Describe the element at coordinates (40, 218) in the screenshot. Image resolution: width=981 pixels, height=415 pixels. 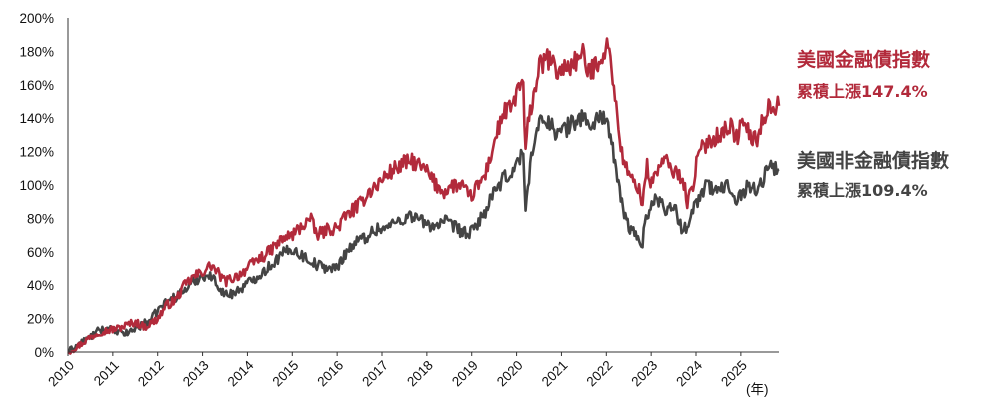
I see `y-tick-label: 80%` at that location.